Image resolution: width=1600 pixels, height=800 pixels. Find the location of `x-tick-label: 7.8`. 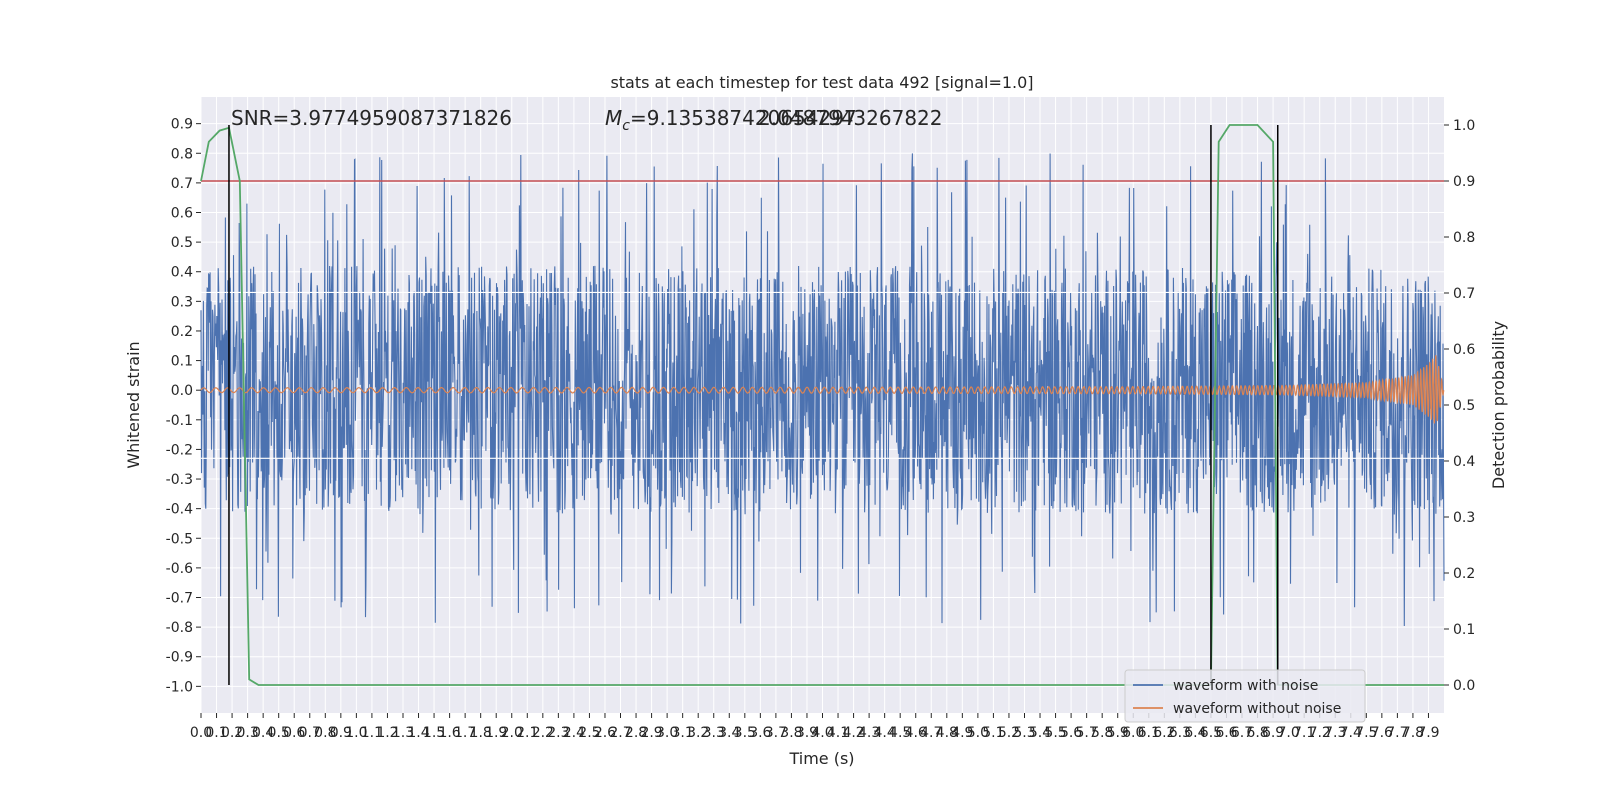

x-tick-label: 7.8 is located at coordinates (1413, 733).